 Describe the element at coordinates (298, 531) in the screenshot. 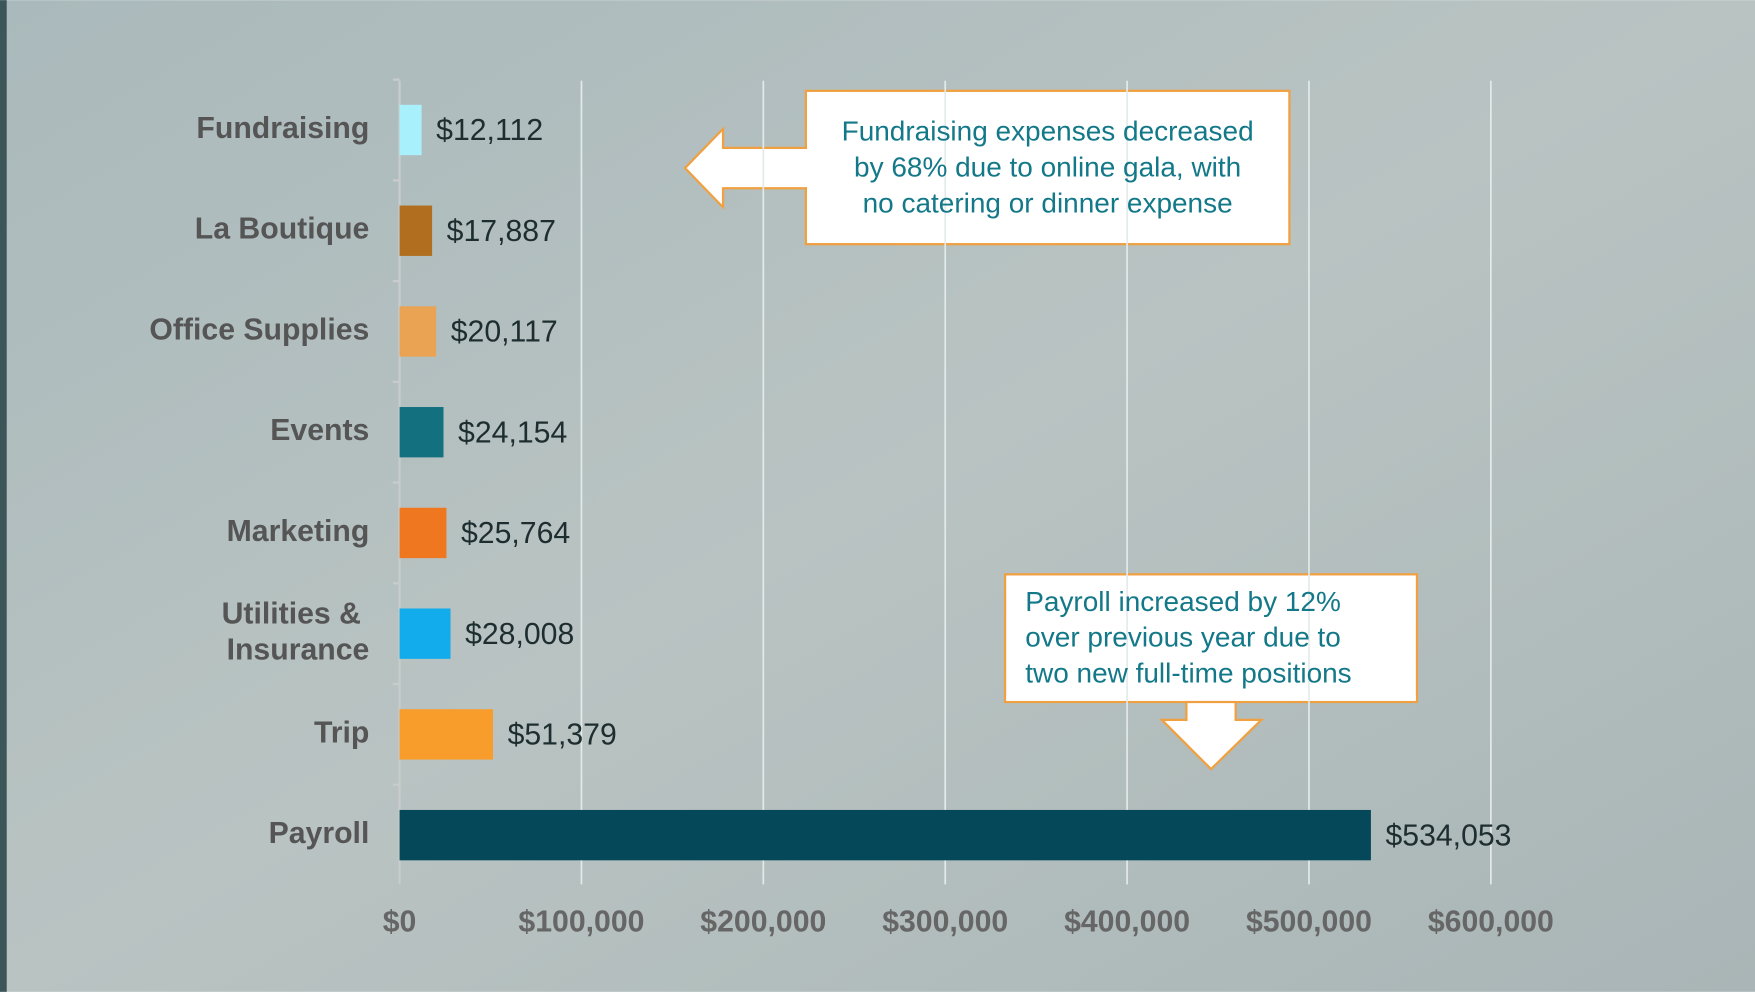

I see `y-tick-label: Marketing` at that location.